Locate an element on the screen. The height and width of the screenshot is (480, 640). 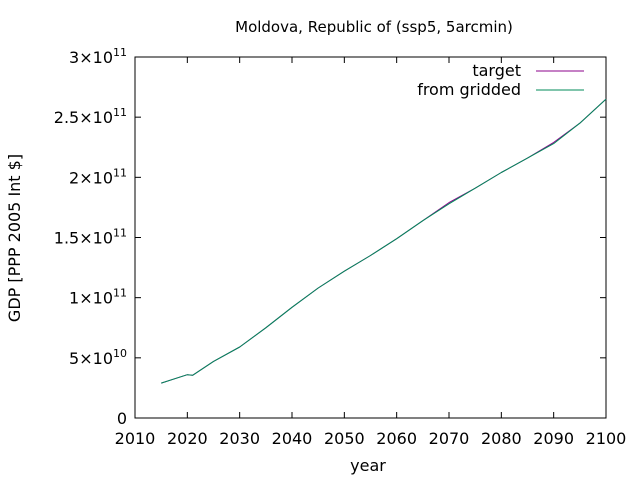
y-tick-mantissa: 2×10 is located at coordinates (91, 177).